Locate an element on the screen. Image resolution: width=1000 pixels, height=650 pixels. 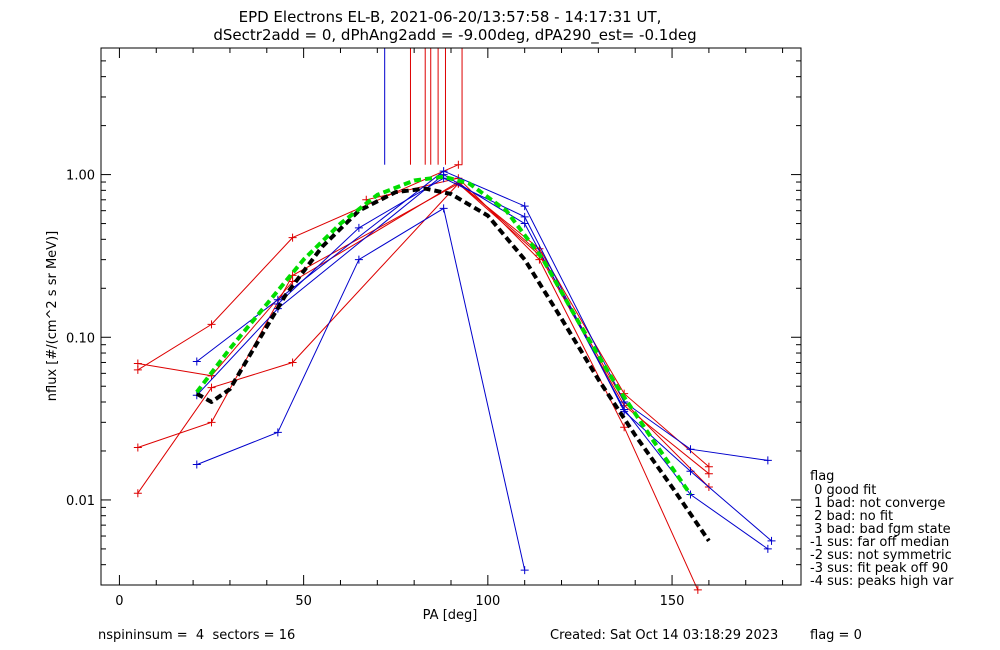
x-tick-label: 150 is located at coordinates (672, 601).